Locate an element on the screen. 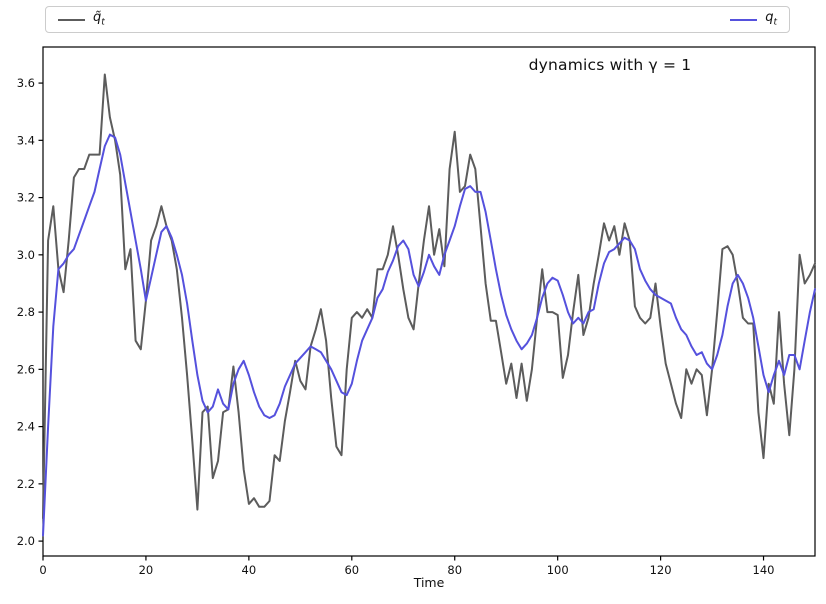  gamma-annotation: dynamics with γ = 1 is located at coordinates (610, 65).